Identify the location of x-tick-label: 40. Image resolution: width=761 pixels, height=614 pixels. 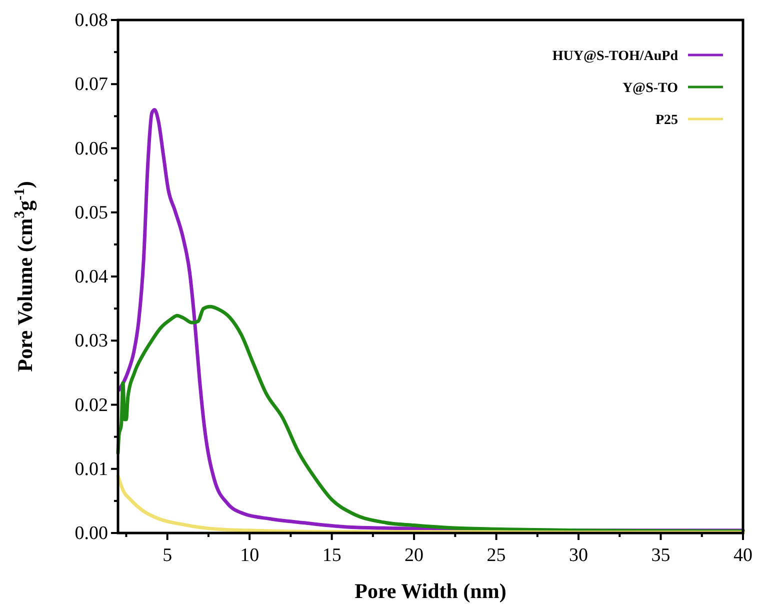
(743, 555).